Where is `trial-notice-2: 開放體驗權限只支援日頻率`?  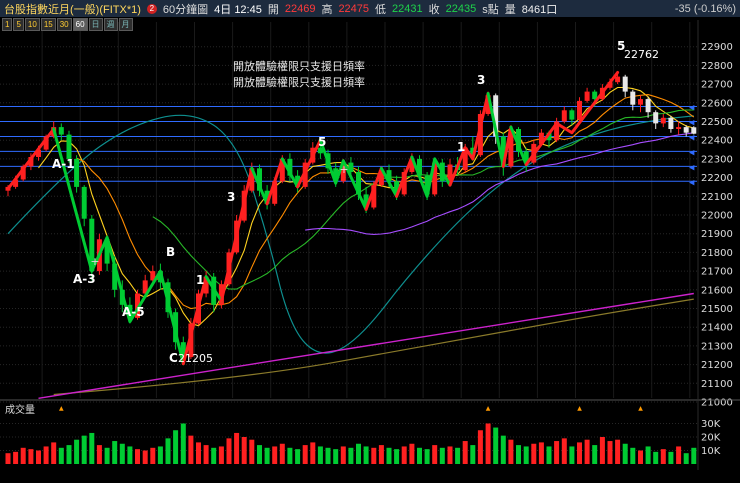
trial-notice-2: 開放體驗權限只支援日頻率 is located at coordinates (299, 83).